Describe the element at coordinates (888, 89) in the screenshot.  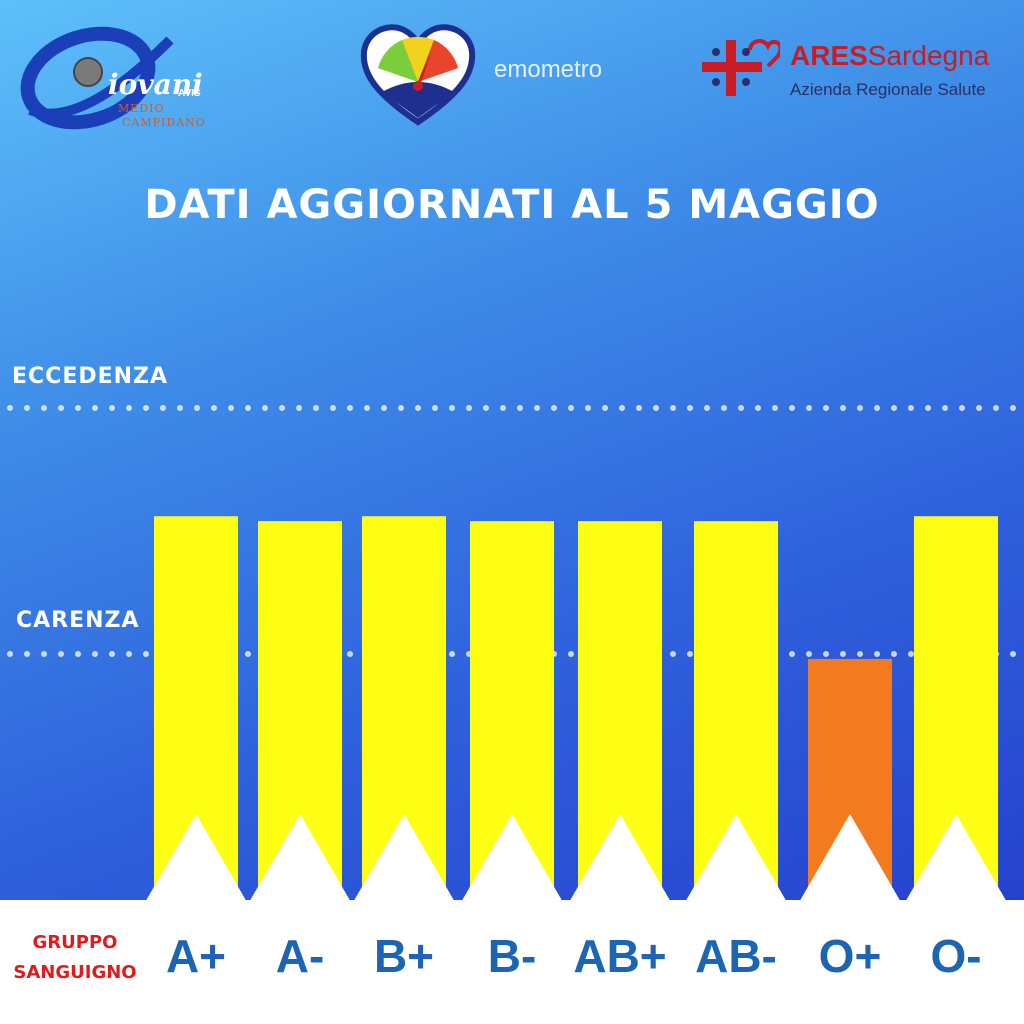
I see `ares-subtitle: Azienda Regionale Salute` at that location.